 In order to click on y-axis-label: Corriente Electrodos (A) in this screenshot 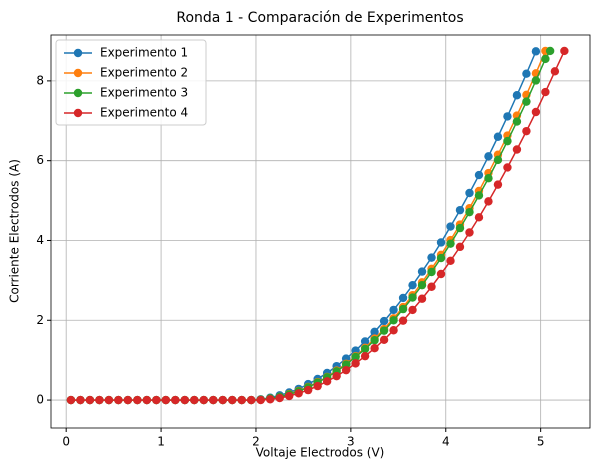, I will do `click(15, 231)`.